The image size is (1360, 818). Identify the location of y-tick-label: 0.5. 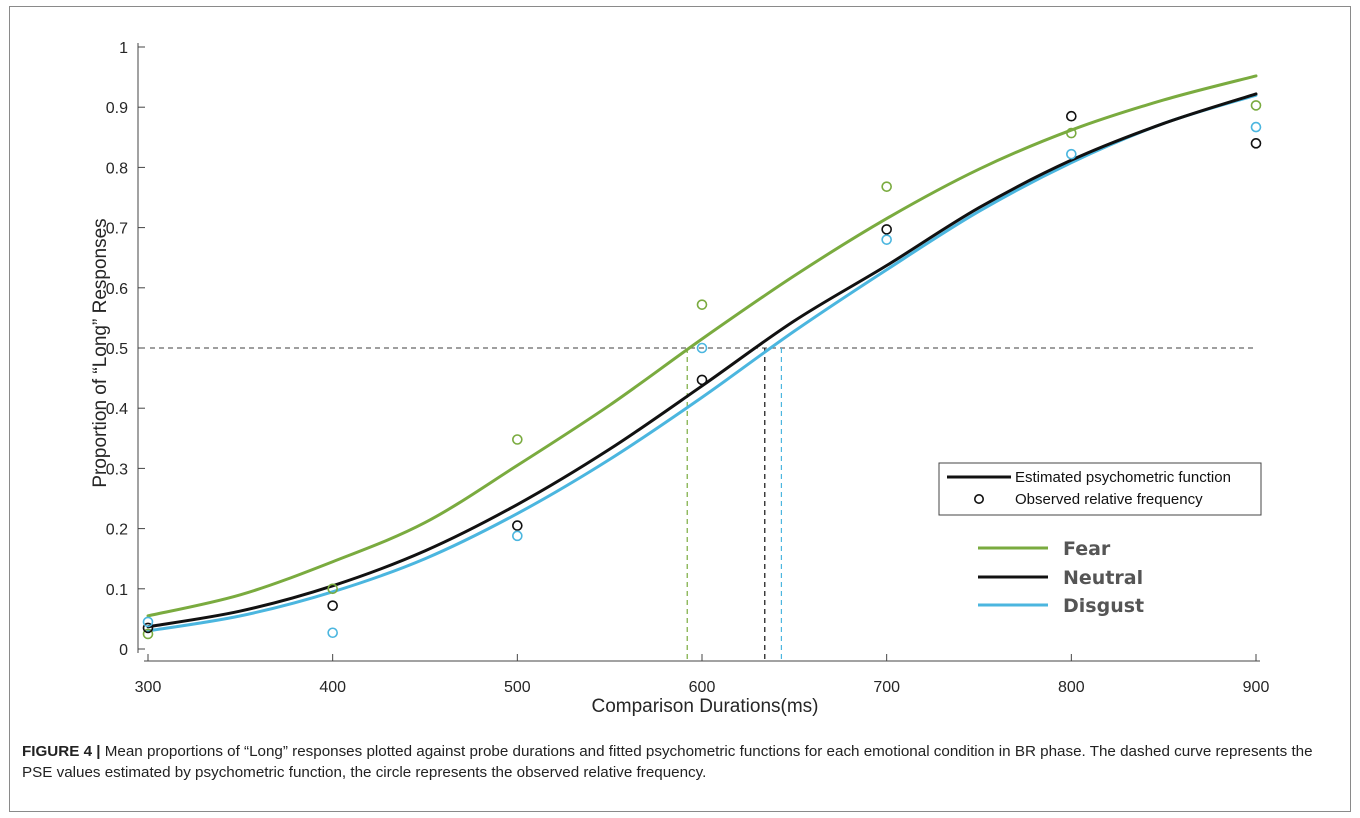
(117, 349).